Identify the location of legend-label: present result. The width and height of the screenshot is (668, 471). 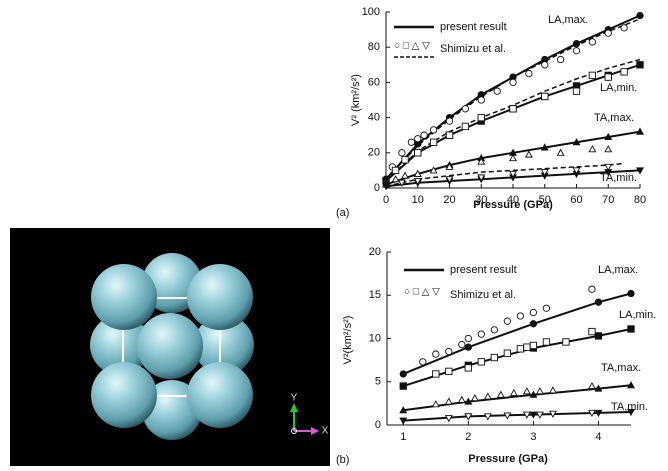
(483, 270).